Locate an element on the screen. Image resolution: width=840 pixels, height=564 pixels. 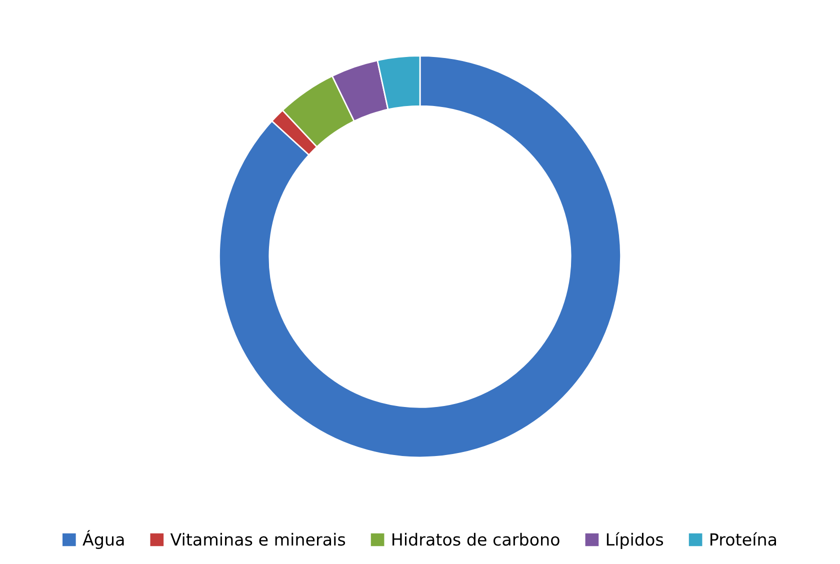
legend-label: Vitaminas e minerais is located at coordinates (258, 539).